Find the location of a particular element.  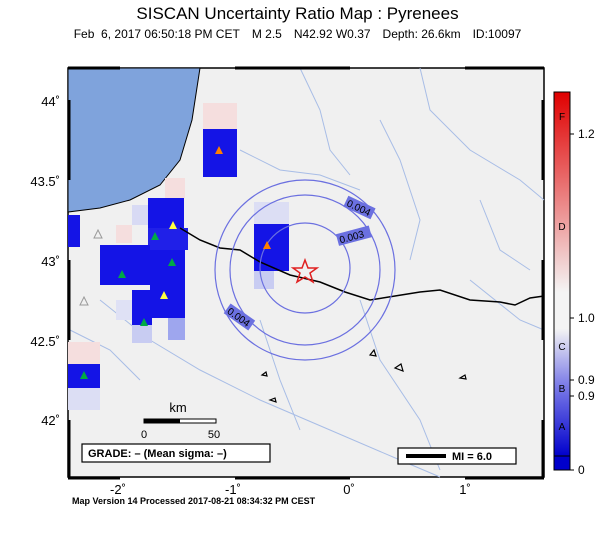

scale-unit: km is located at coordinates (177, 407).